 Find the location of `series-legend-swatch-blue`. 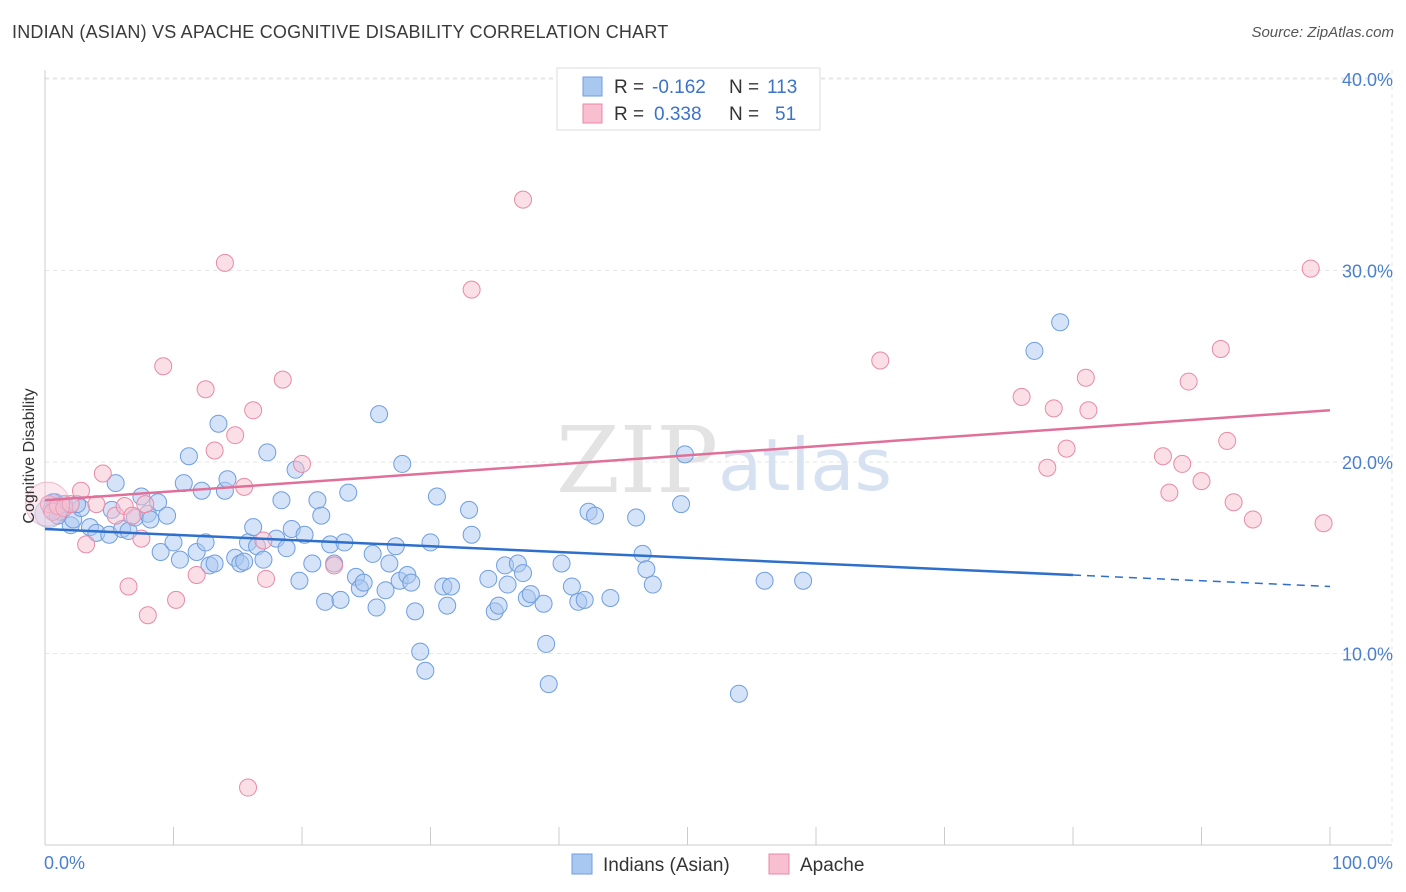

series-legend-swatch-blue is located at coordinates (582, 864).